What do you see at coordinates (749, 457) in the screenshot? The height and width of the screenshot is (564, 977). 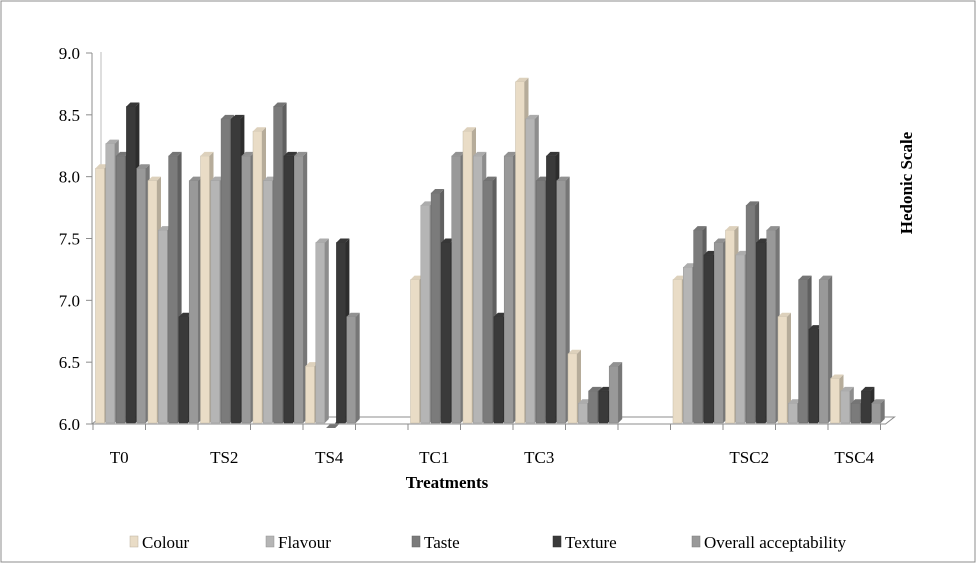 I see `x-tick-label: TSC2` at bounding box center [749, 457].